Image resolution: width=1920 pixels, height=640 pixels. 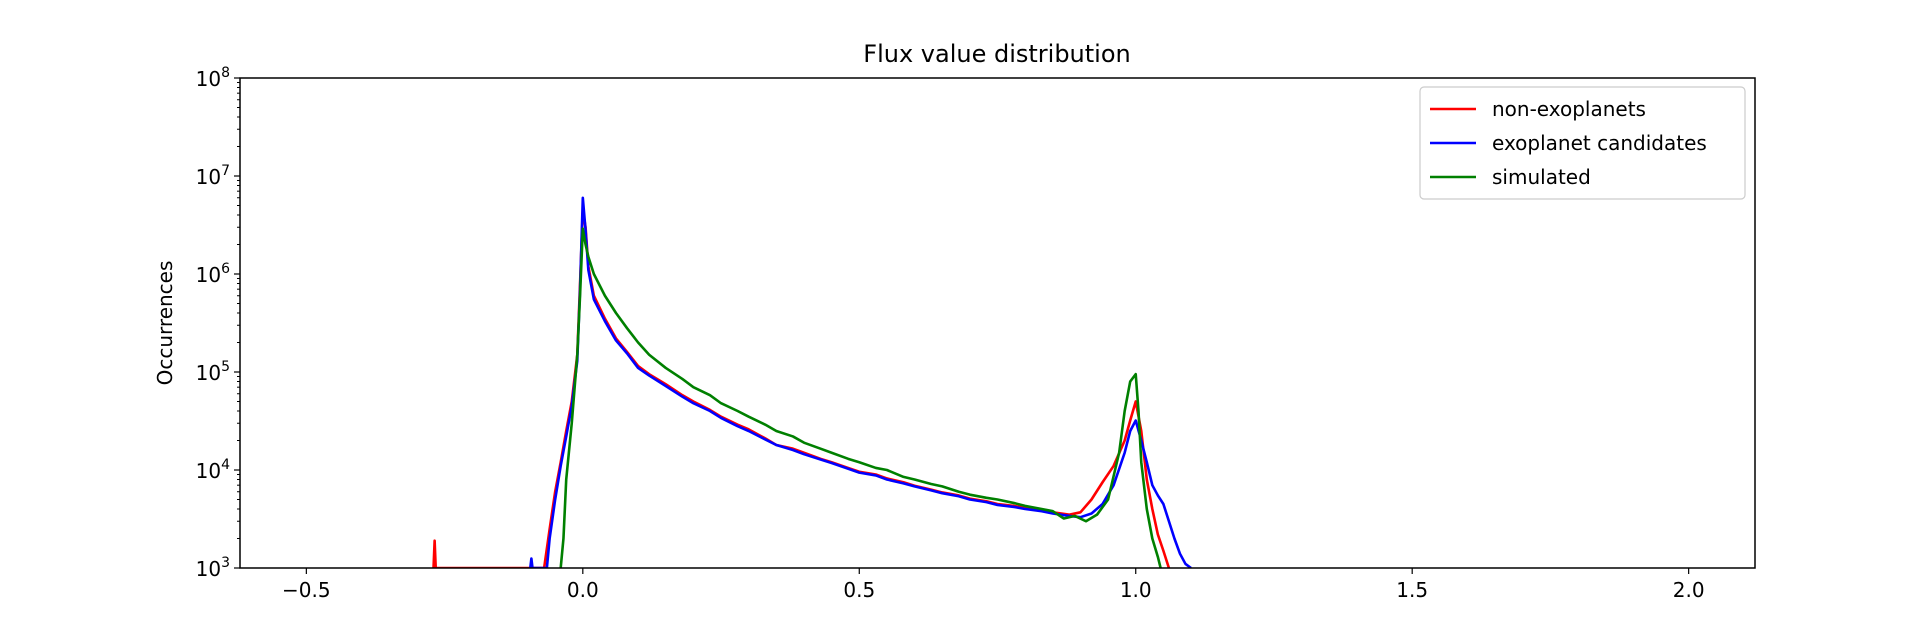 What do you see at coordinates (306, 590) in the screenshot?
I see `x-tick-label: −0.5` at bounding box center [306, 590].